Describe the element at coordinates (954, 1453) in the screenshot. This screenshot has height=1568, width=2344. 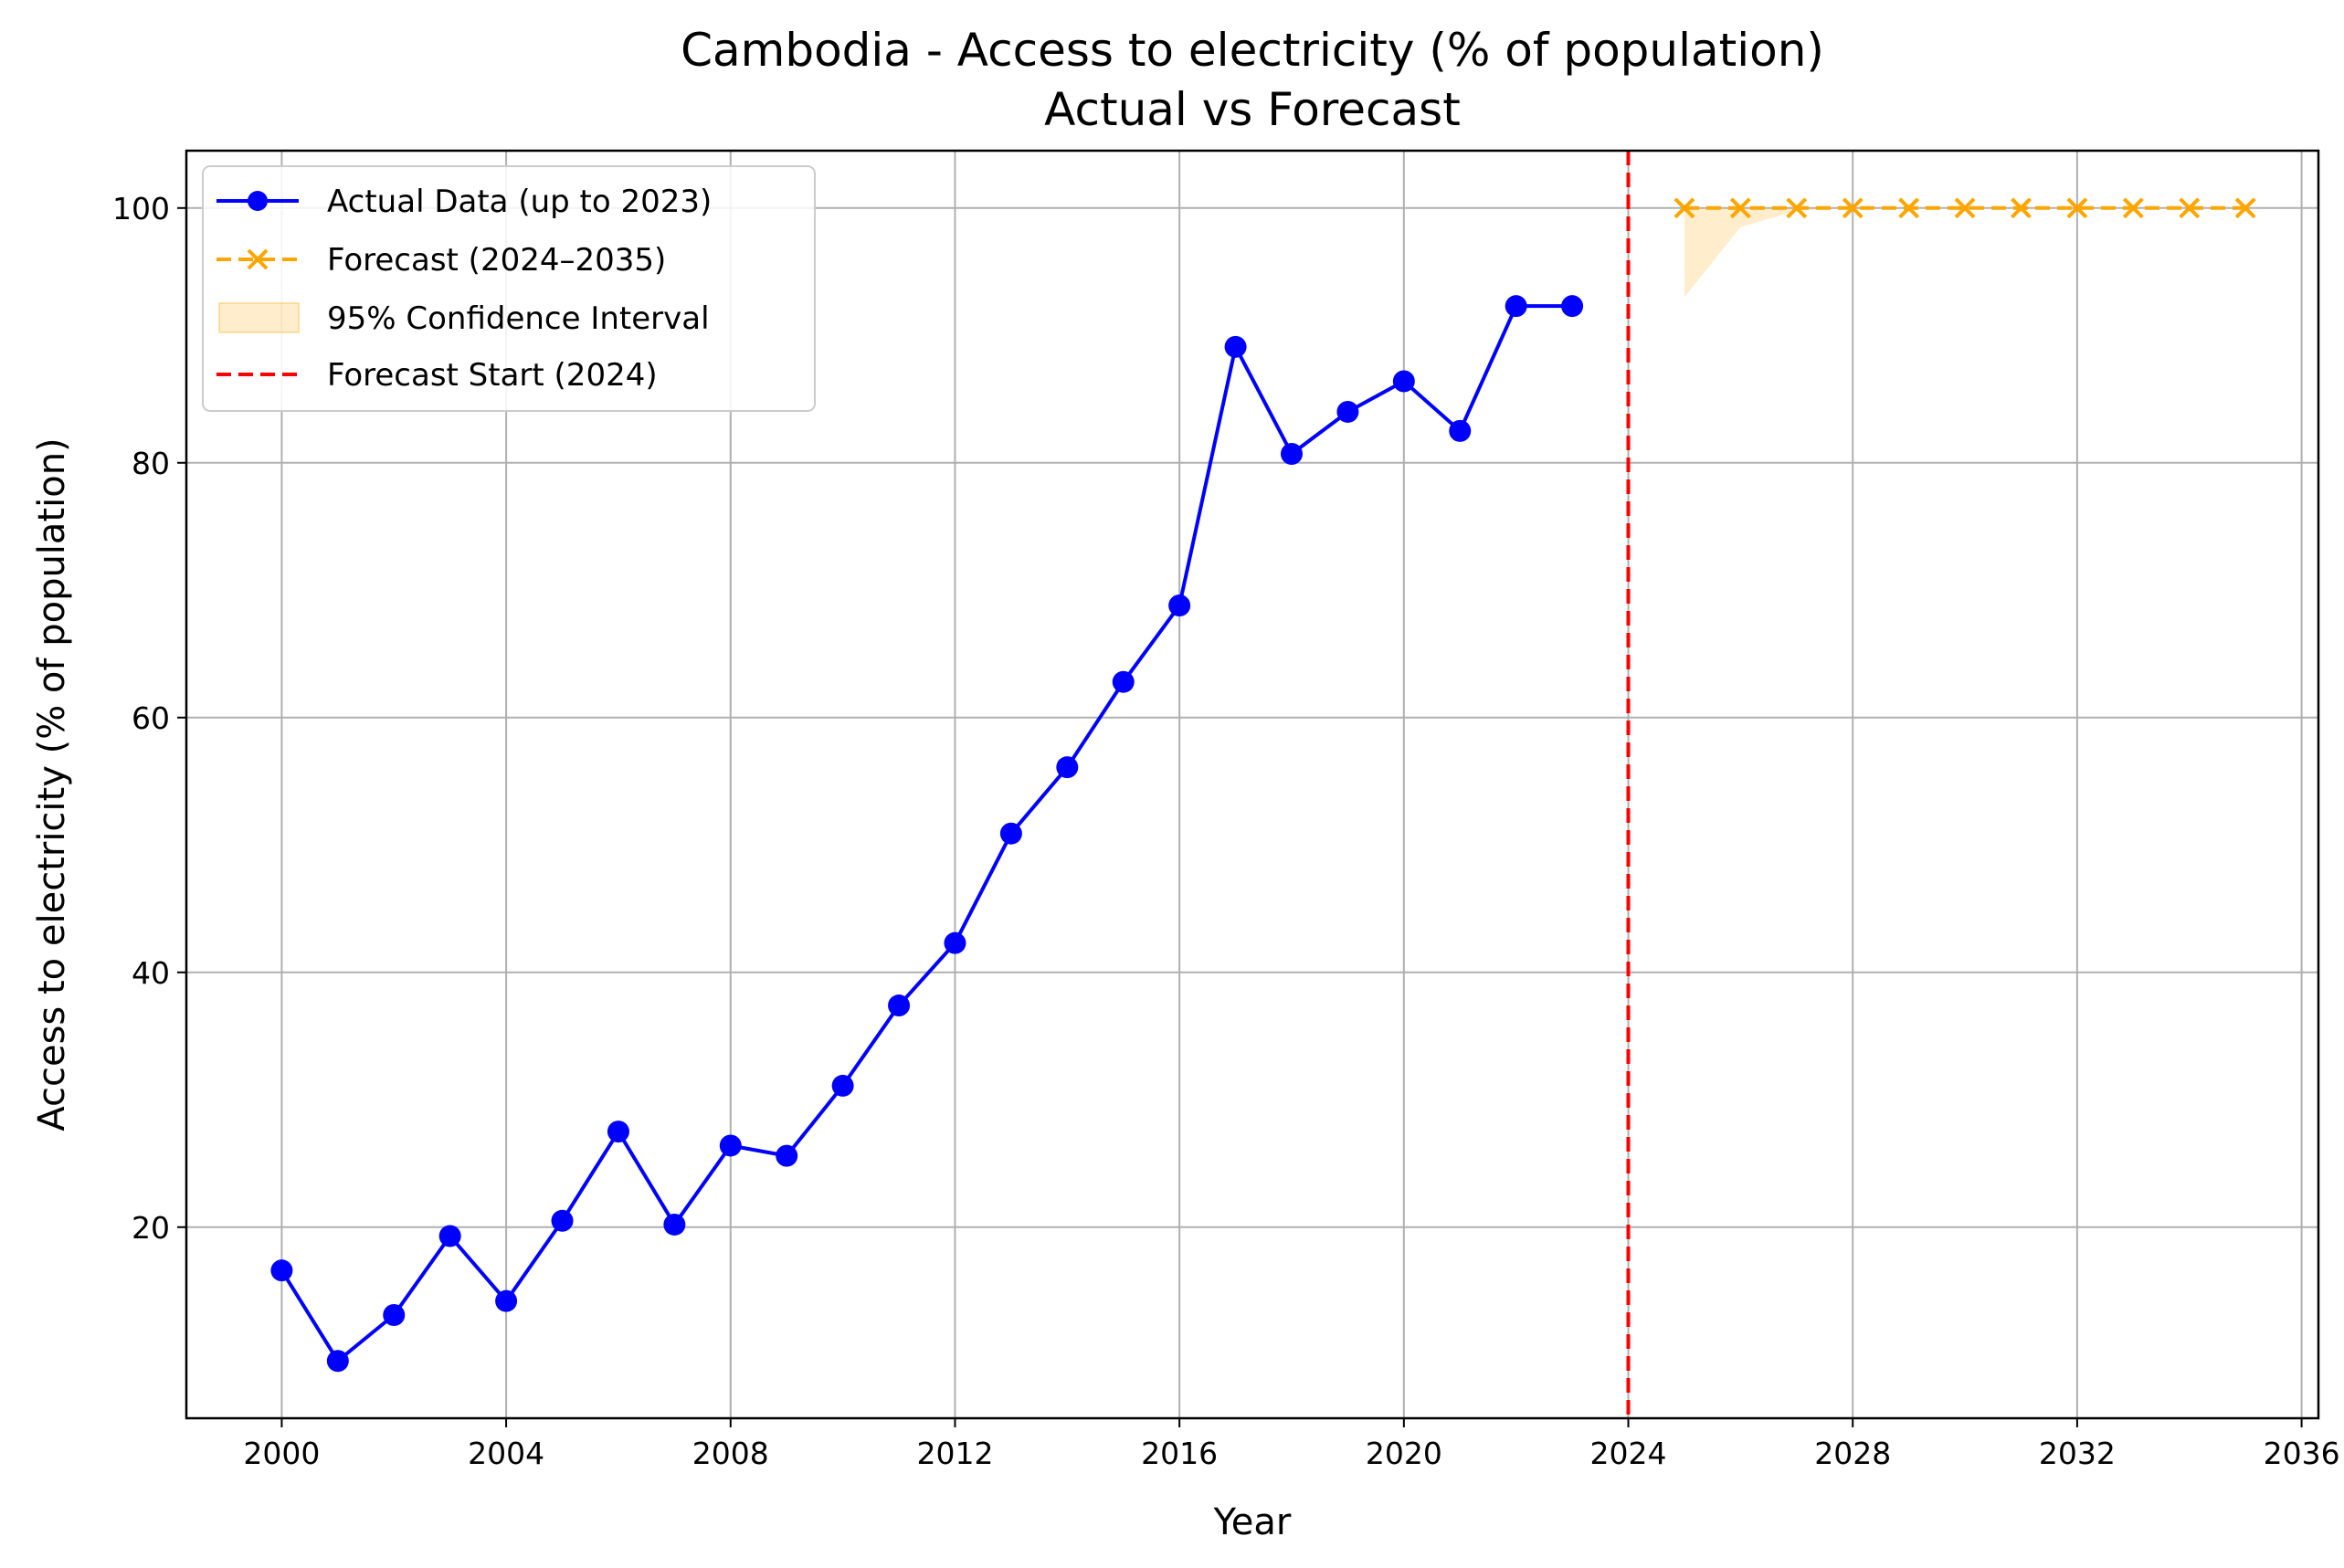
I see `x-tick-label: 2012` at that location.